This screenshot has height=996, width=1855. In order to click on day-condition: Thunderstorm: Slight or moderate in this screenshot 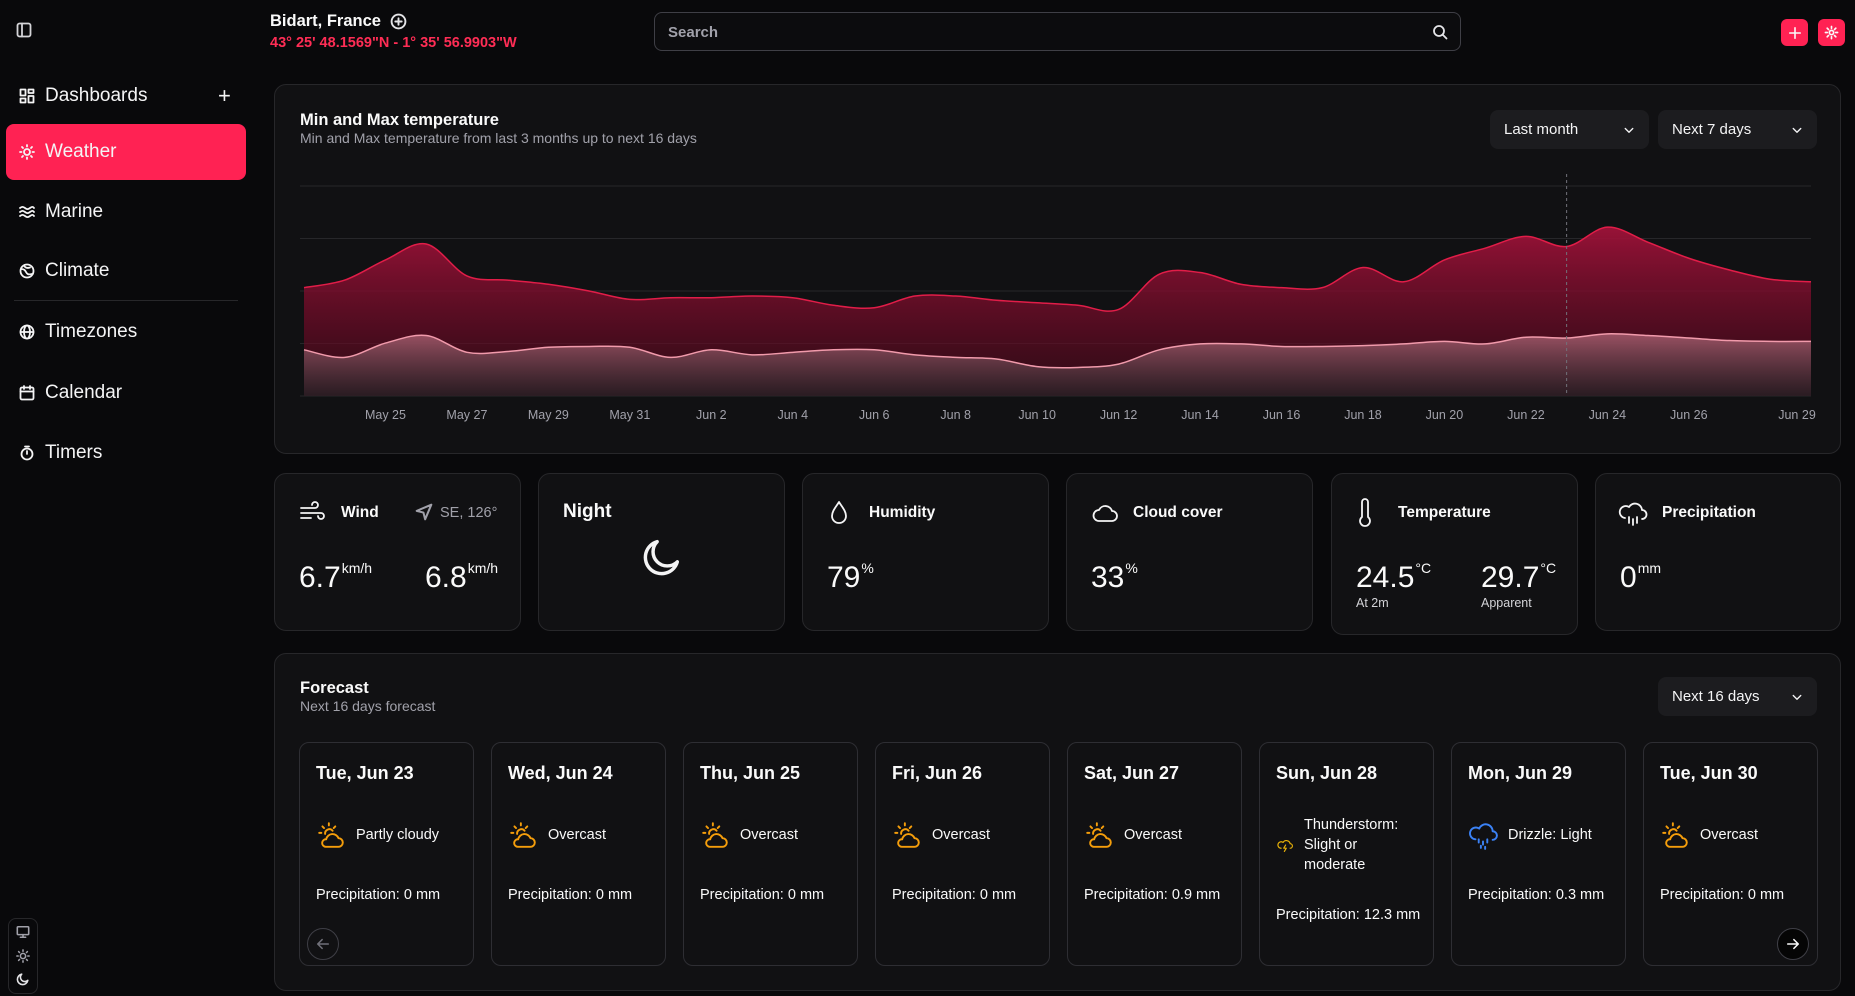, I will do `click(1348, 845)`.